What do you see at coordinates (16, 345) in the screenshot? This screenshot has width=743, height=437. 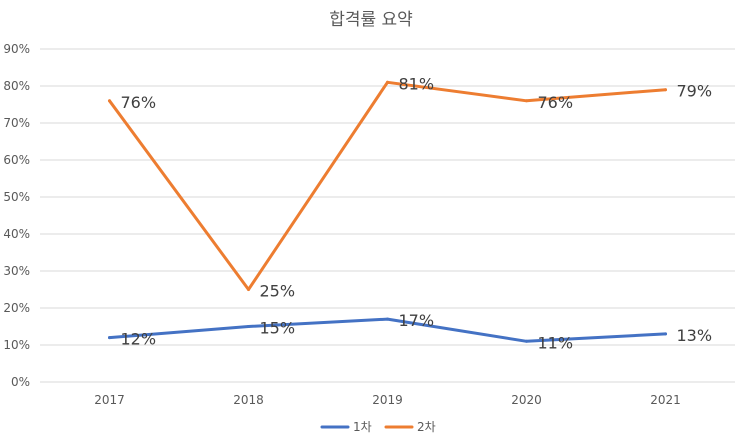 I see `y-tick-label: 10%` at bounding box center [16, 345].